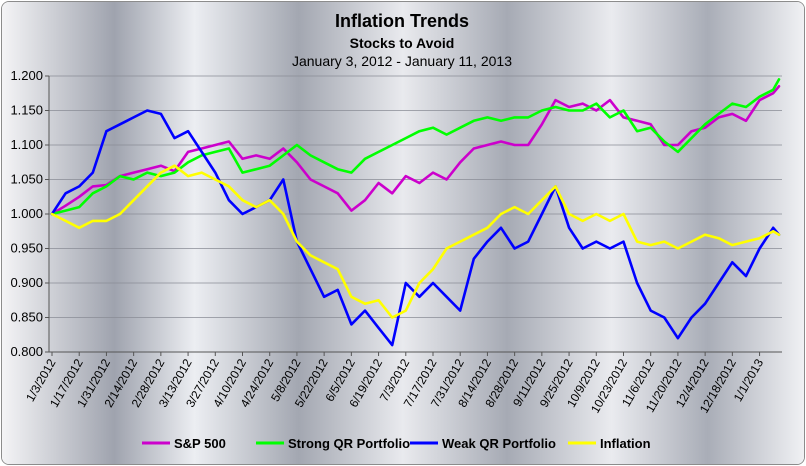 The image size is (806, 466). Describe the element at coordinates (200, 443) in the screenshot. I see `legend-label-1: S&P 500` at that location.